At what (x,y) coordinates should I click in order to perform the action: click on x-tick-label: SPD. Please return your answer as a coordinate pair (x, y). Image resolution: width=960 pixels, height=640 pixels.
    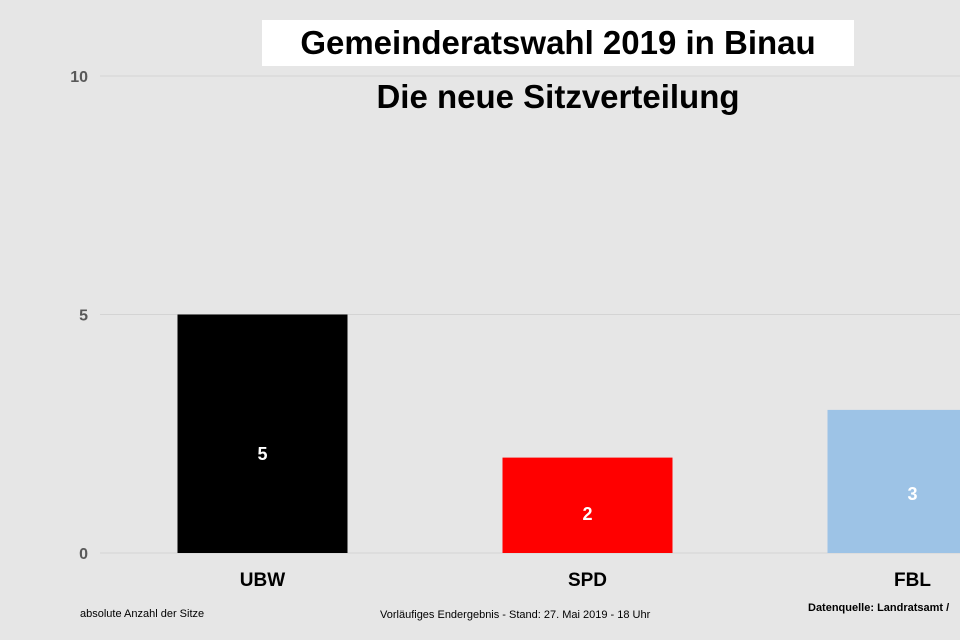
    Looking at the image, I should click on (587, 580).